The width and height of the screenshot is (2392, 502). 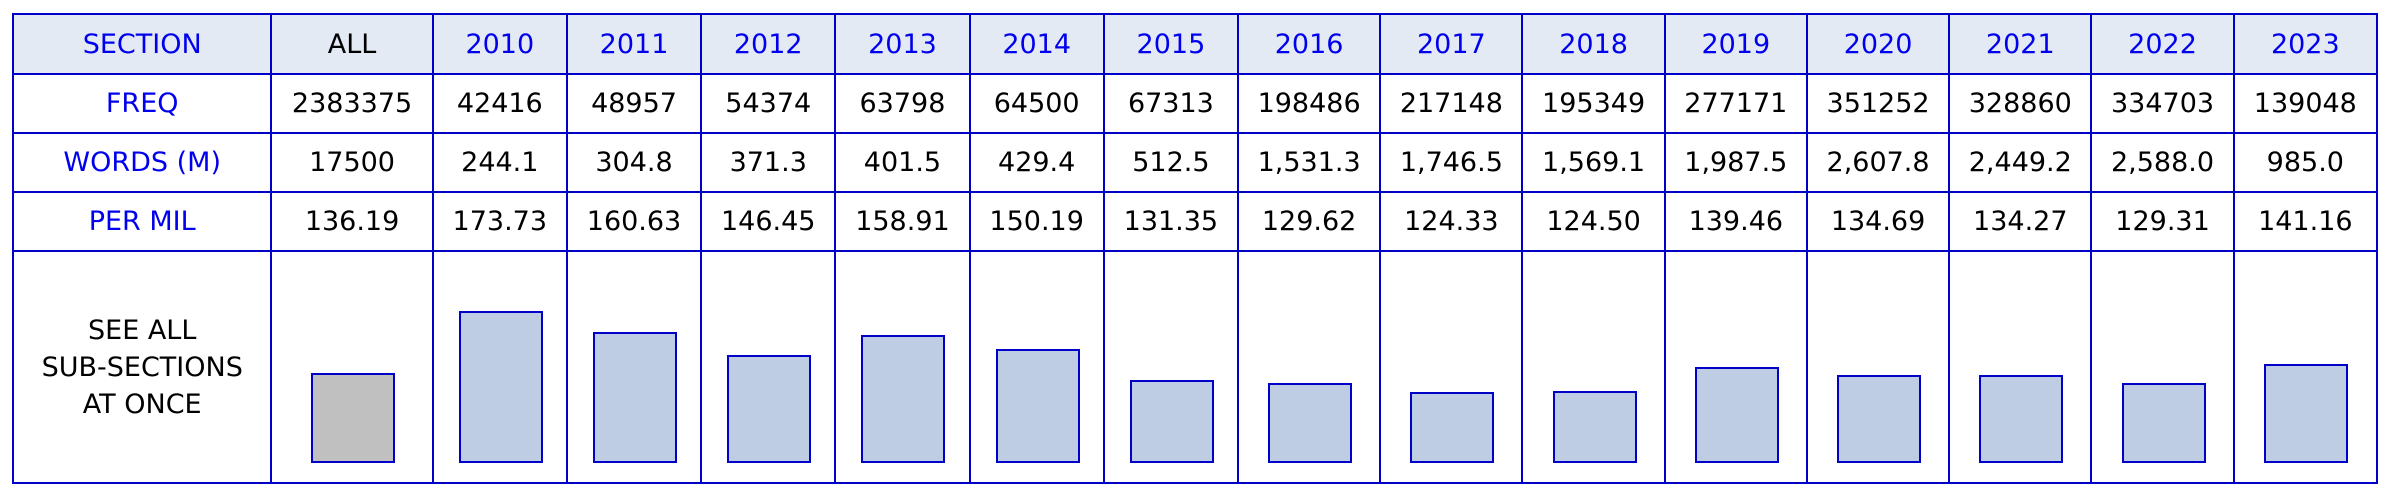 What do you see at coordinates (2162, 103) in the screenshot?
I see `freq-value-2022: 334703` at bounding box center [2162, 103].